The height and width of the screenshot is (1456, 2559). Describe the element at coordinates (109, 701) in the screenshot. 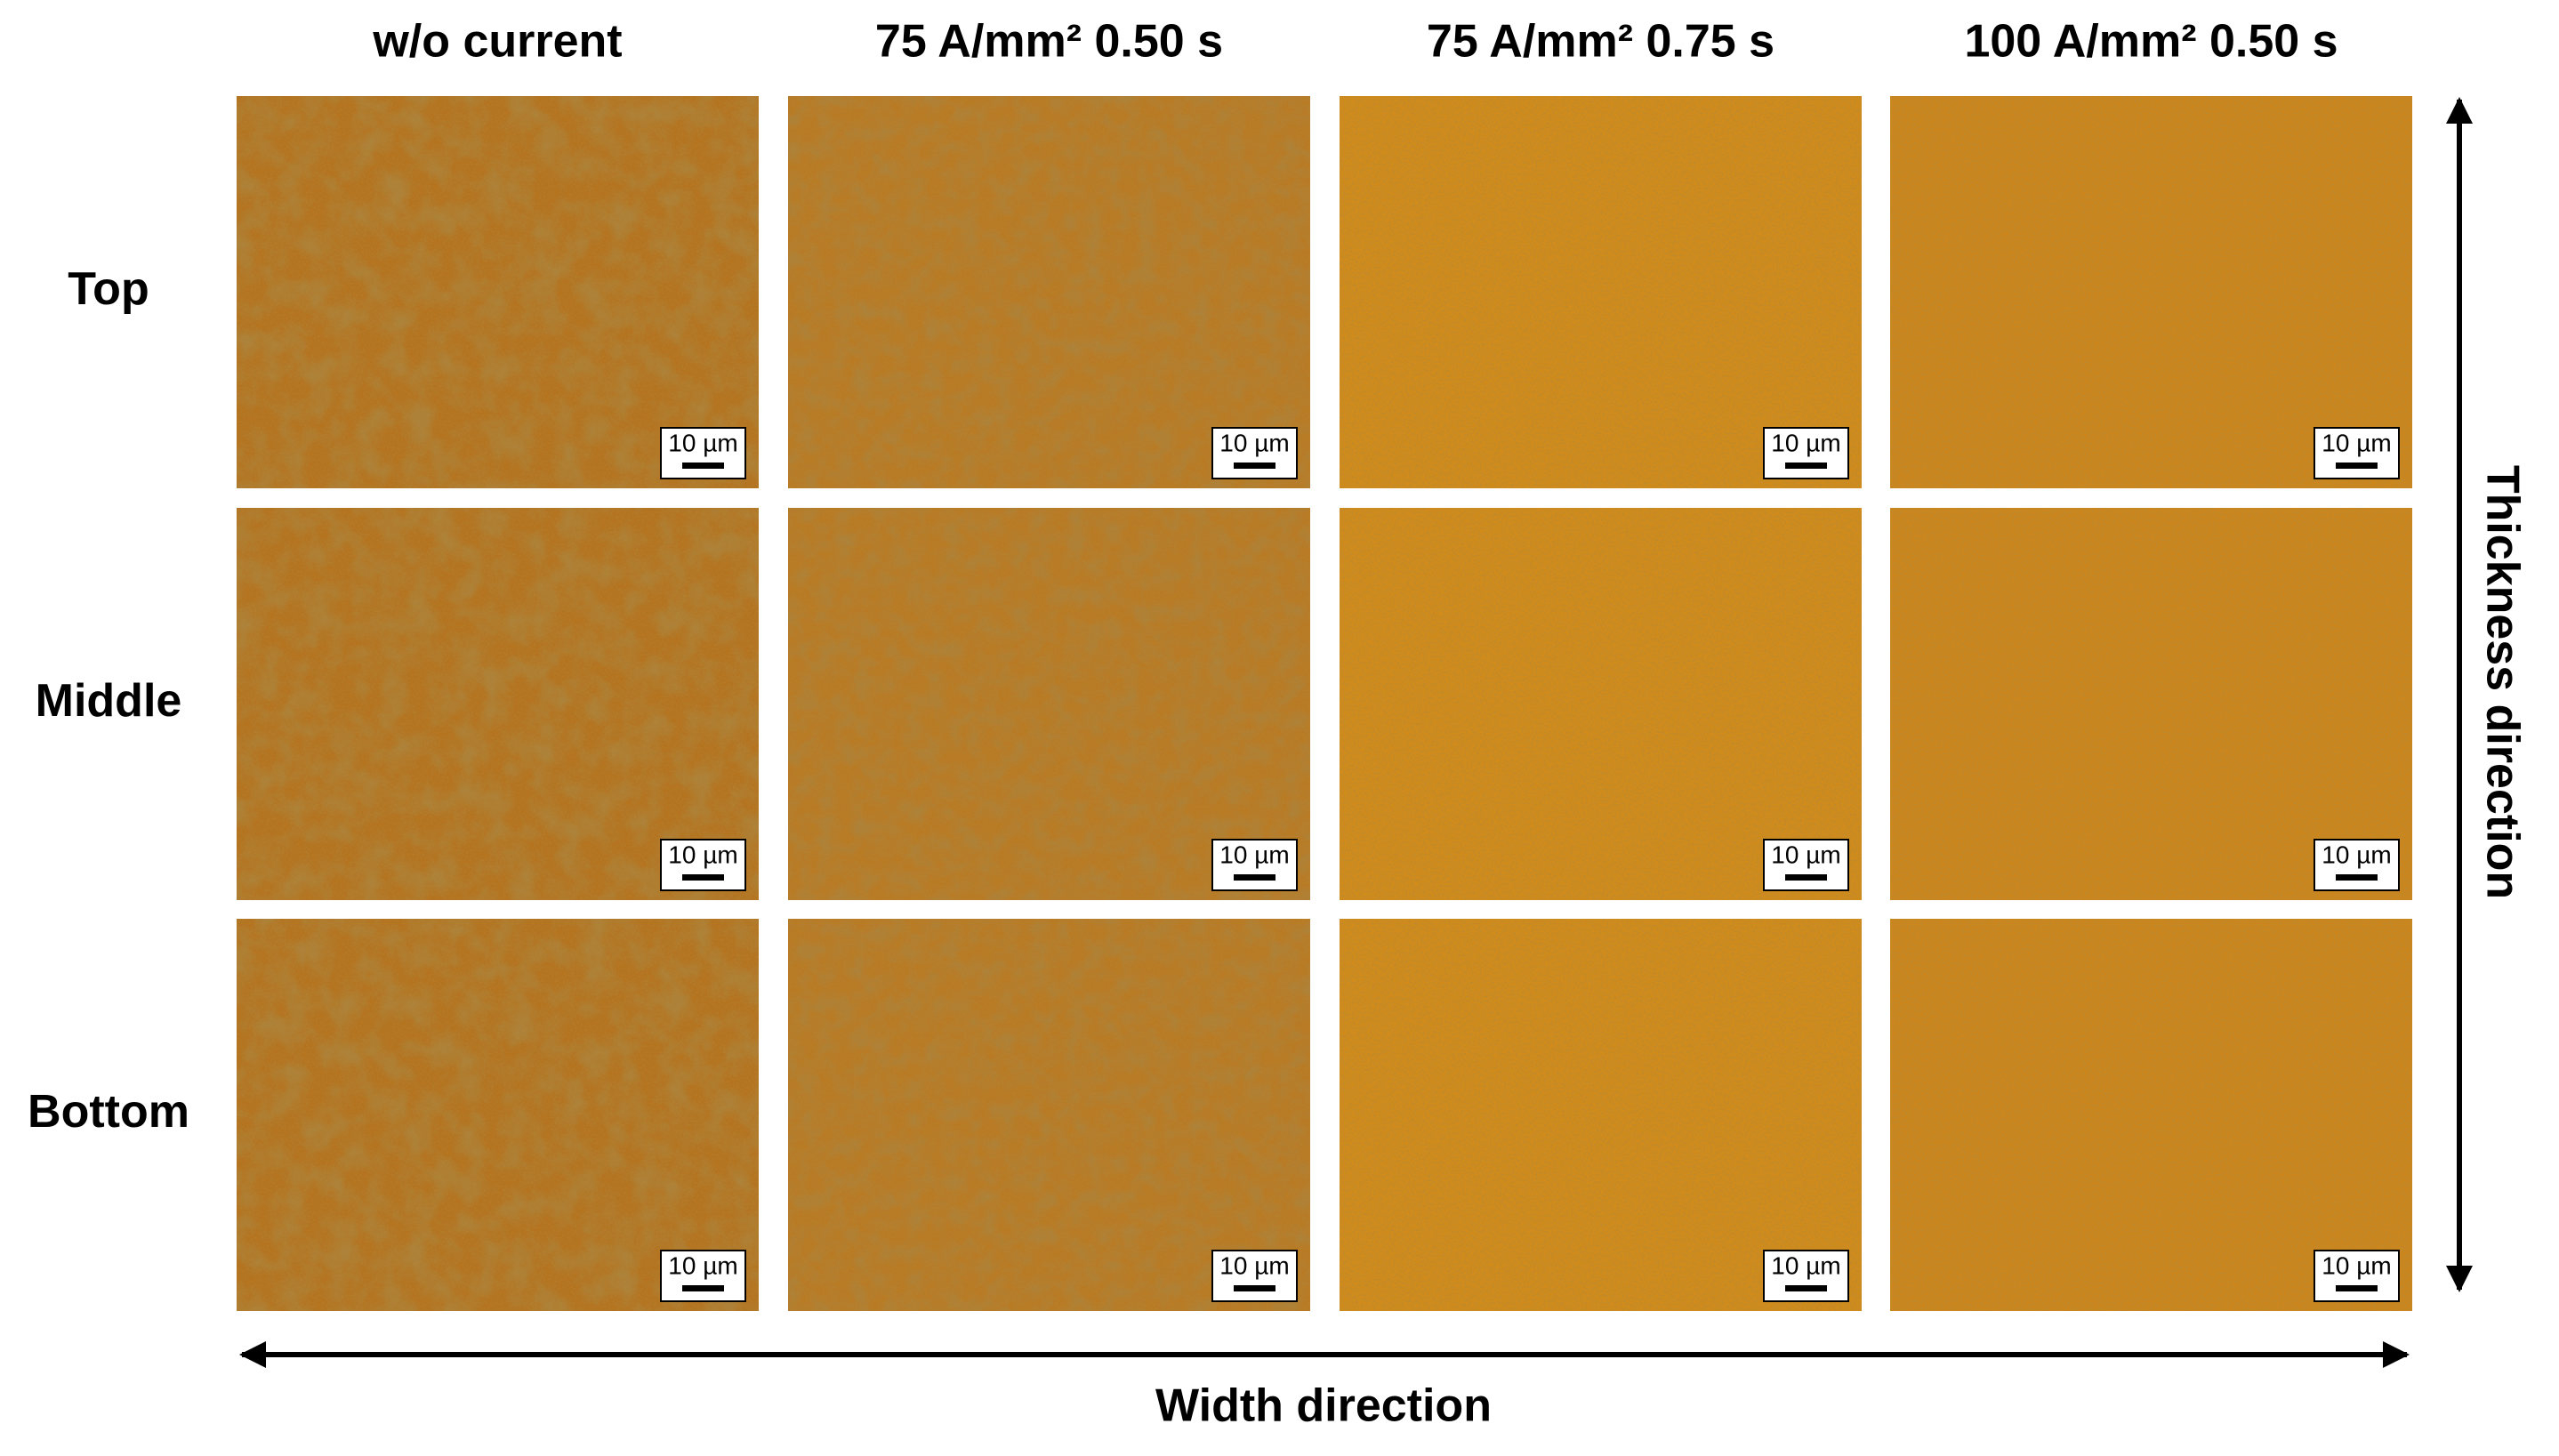

I see `row-label: Middle` at that location.